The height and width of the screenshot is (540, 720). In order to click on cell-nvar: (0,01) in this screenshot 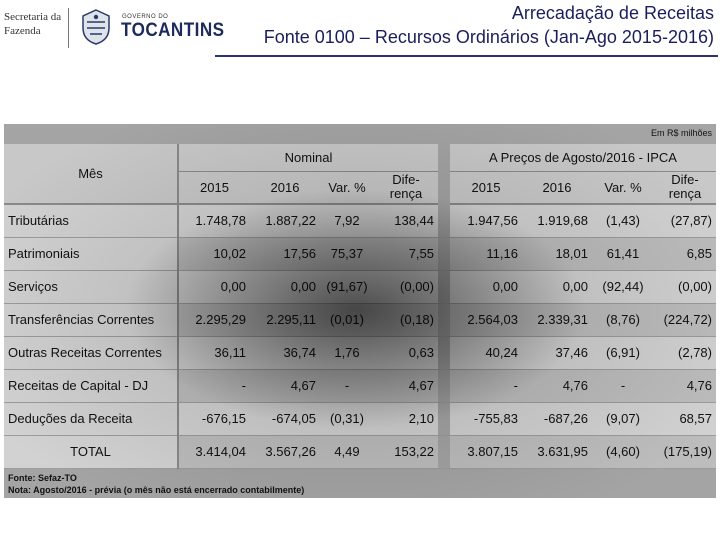, I will do `click(347, 320)`.